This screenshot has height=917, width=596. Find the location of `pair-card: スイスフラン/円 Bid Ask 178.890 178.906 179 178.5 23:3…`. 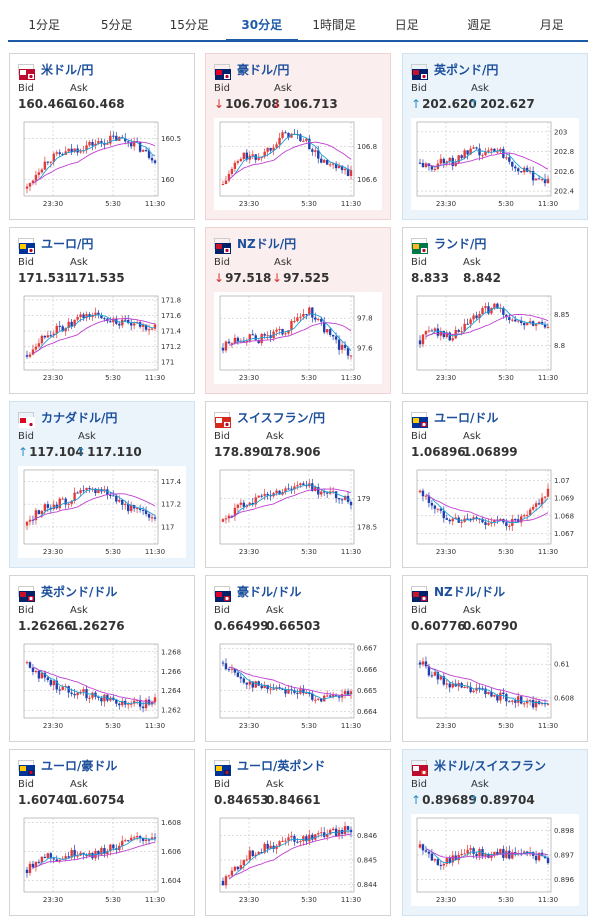

pair-card: スイスフラン/円 Bid Ask 178.890 178.906 179 178.5 23:3… is located at coordinates (298, 484).